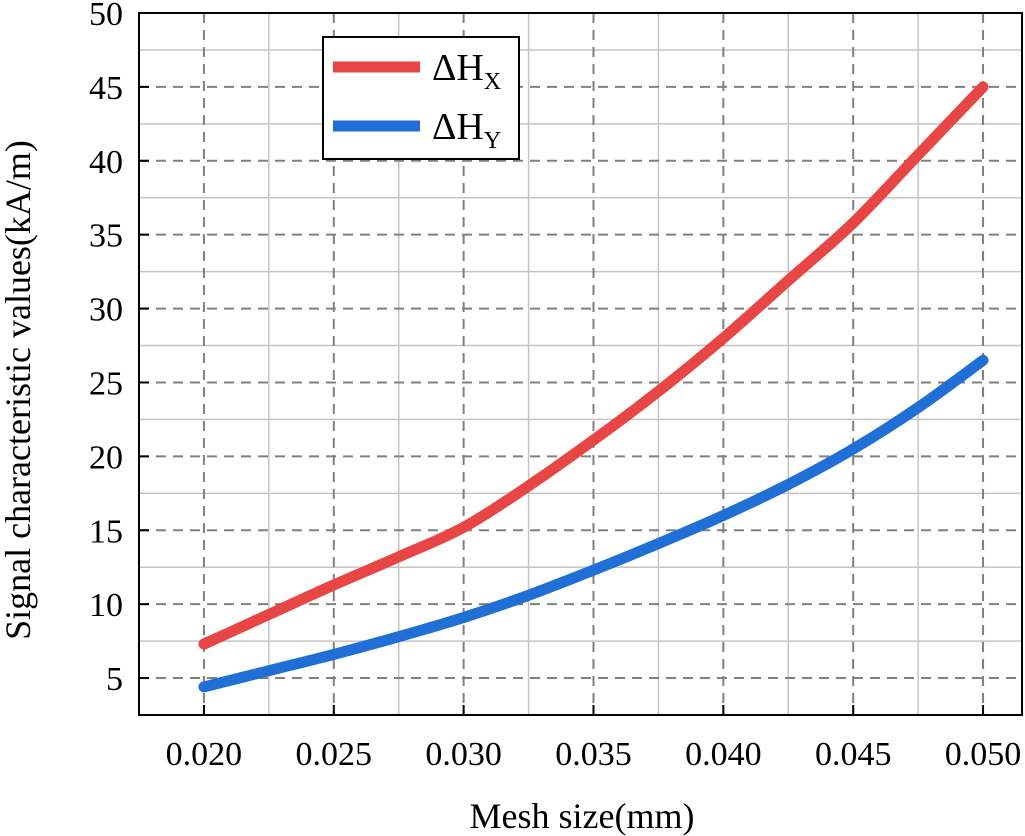 This screenshot has width=1025, height=836. What do you see at coordinates (458, 68) in the screenshot?
I see `legend-label-hx-main: ΔH` at bounding box center [458, 68].